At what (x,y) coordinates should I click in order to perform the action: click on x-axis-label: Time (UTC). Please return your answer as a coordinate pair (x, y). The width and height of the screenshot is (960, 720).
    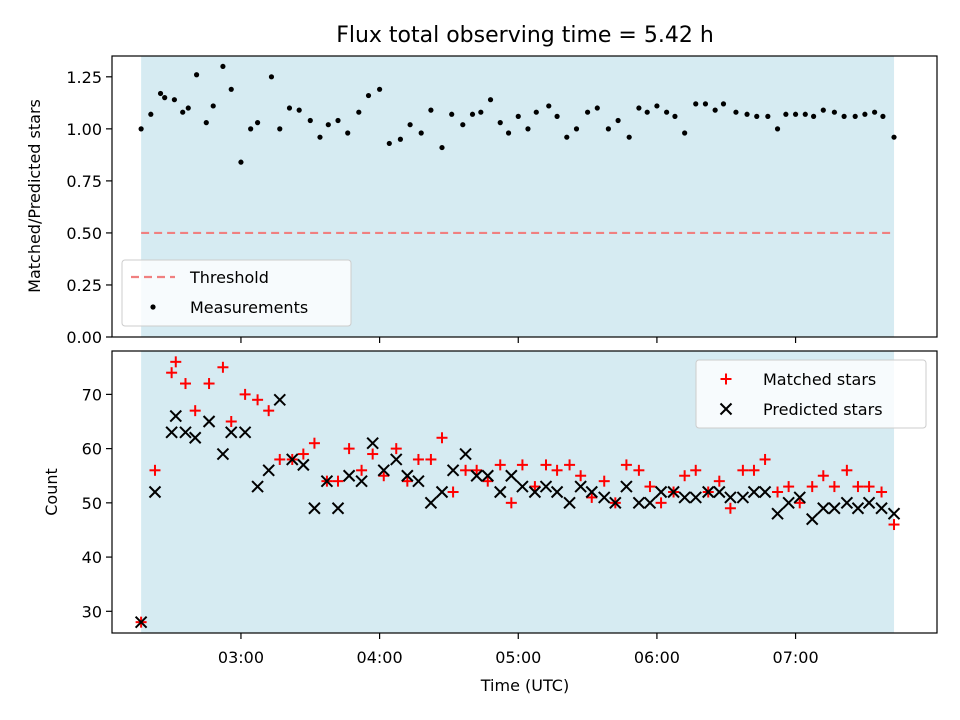
    Looking at the image, I should click on (524, 685).